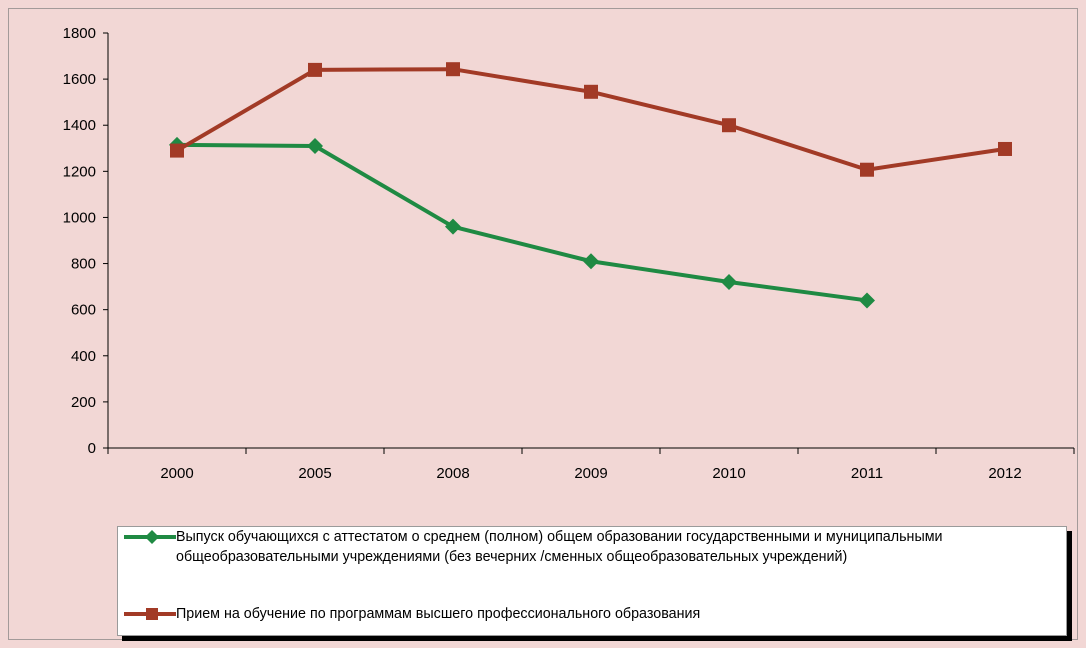 The height and width of the screenshot is (648, 1086). Describe the element at coordinates (867, 473) in the screenshot. I see `x-tick-label: 2011` at that location.